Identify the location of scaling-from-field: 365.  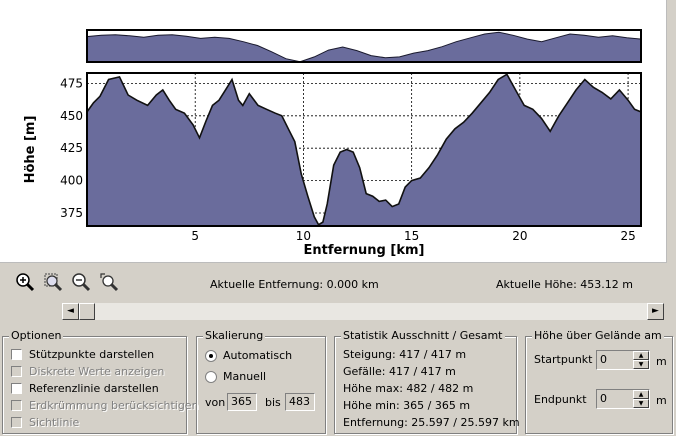
(242, 402).